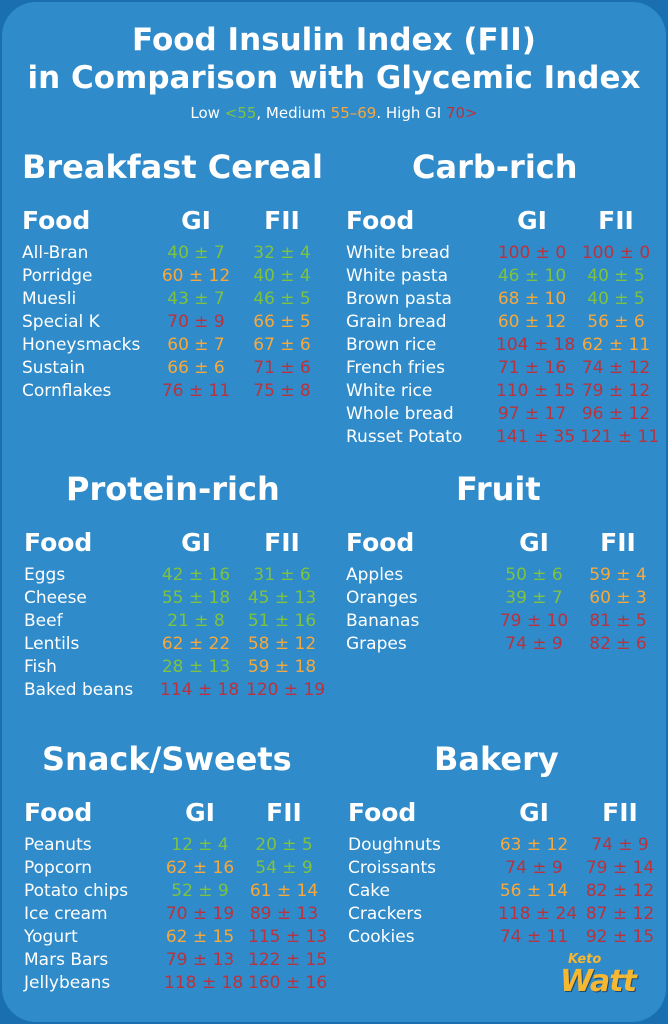  What do you see at coordinates (55, 598) in the screenshot?
I see `food-name: Cheese` at bounding box center [55, 598].